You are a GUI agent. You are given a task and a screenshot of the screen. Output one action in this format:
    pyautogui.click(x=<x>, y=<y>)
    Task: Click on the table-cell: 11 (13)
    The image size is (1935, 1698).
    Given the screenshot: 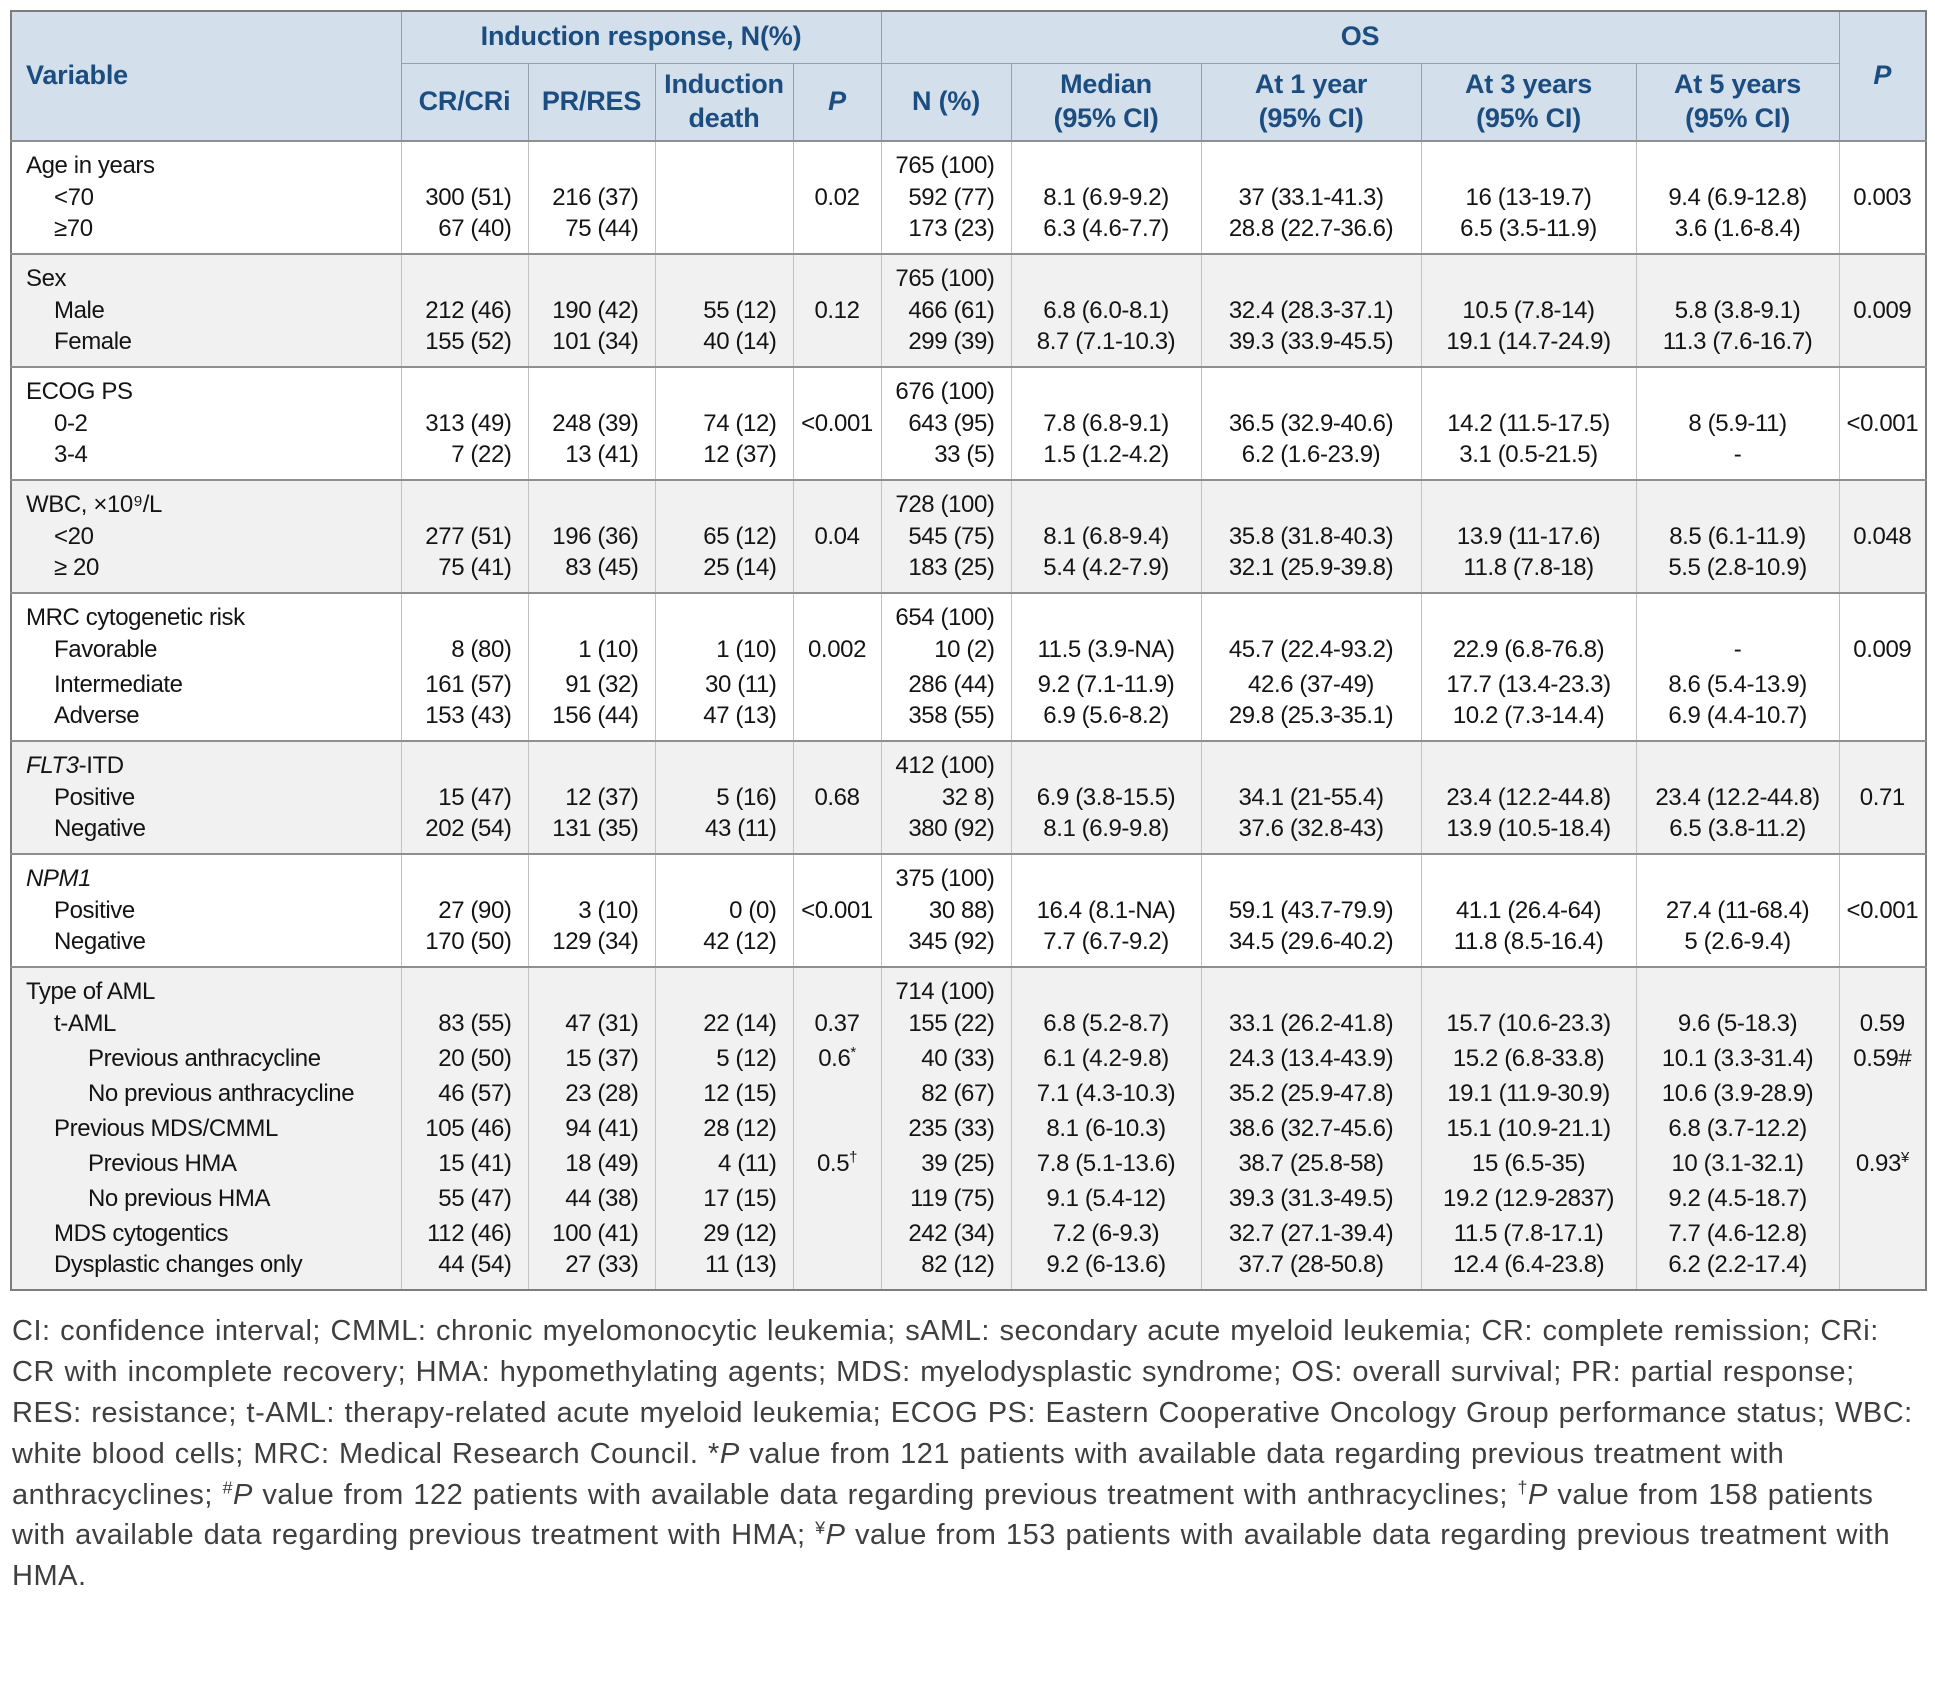 What is the action you would take?
    pyautogui.click(x=723, y=1270)
    